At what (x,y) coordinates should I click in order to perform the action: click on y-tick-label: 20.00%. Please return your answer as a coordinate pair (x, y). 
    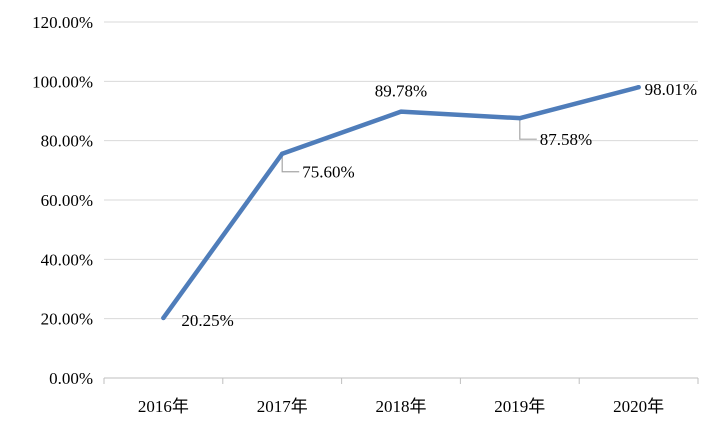
    Looking at the image, I should click on (67, 319).